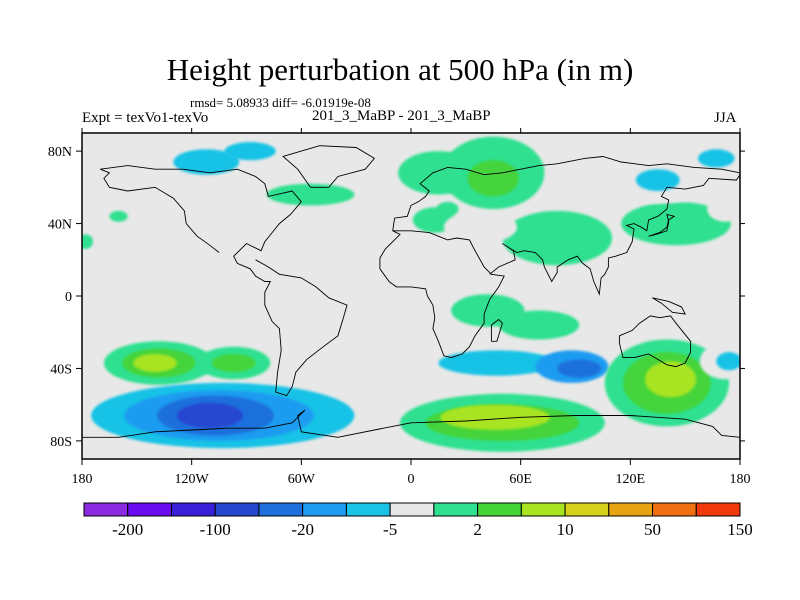  What do you see at coordinates (418, 520) in the screenshot?
I see `colorbar: -200 -100 -20 -5 2 10 50 150` at bounding box center [418, 520].